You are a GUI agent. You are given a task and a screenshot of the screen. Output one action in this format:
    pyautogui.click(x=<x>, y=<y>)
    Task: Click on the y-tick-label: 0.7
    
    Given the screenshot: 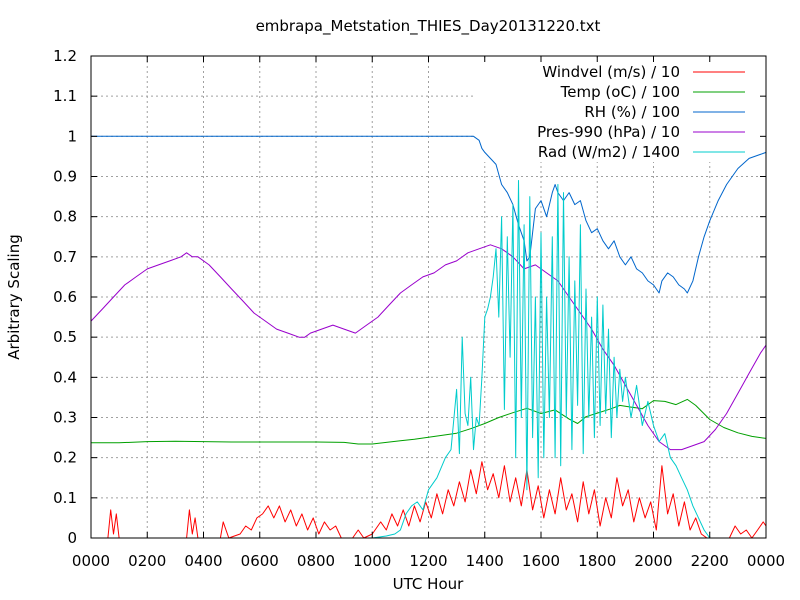 What is the action you would take?
    pyautogui.click(x=65, y=257)
    